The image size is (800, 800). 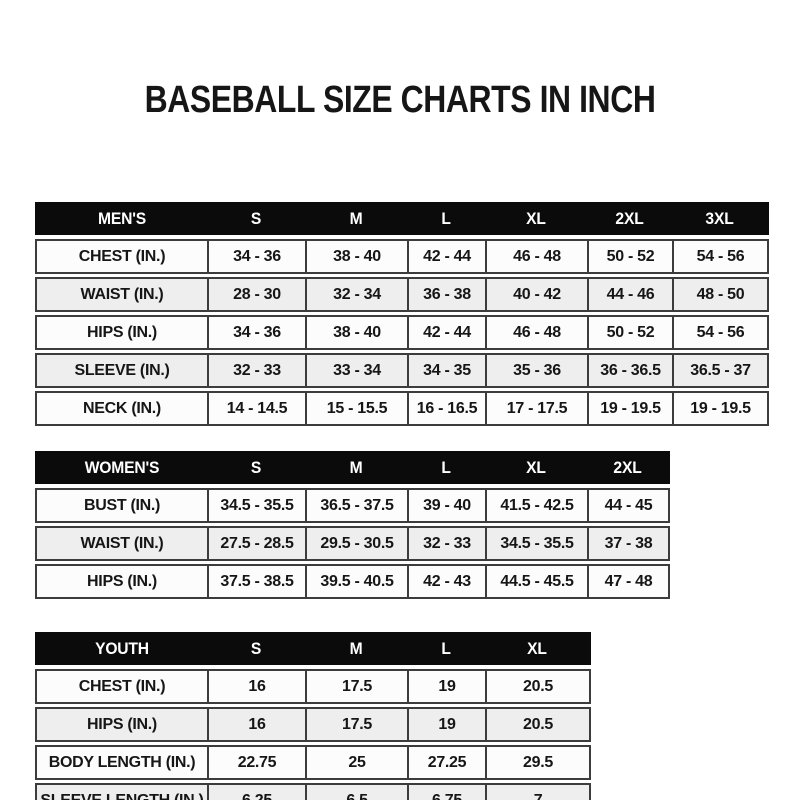 I want to click on youth-row: BODY LENGTH (IN.) 22.75 25 27.25 29.5, so click(x=313, y=762).